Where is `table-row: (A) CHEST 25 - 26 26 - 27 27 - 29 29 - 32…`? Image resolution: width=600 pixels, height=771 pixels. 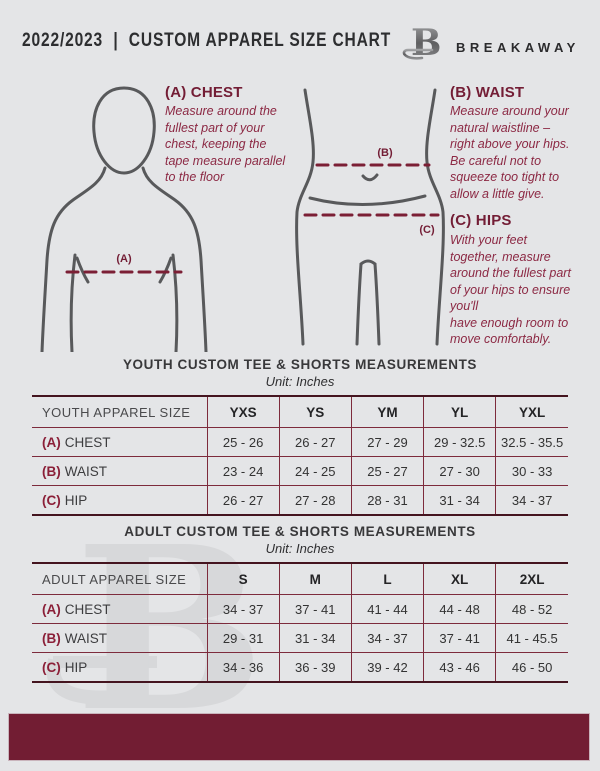
table-row: (A) CHEST 25 - 26 26 - 27 27 - 29 29 - 32… is located at coordinates (300, 442).